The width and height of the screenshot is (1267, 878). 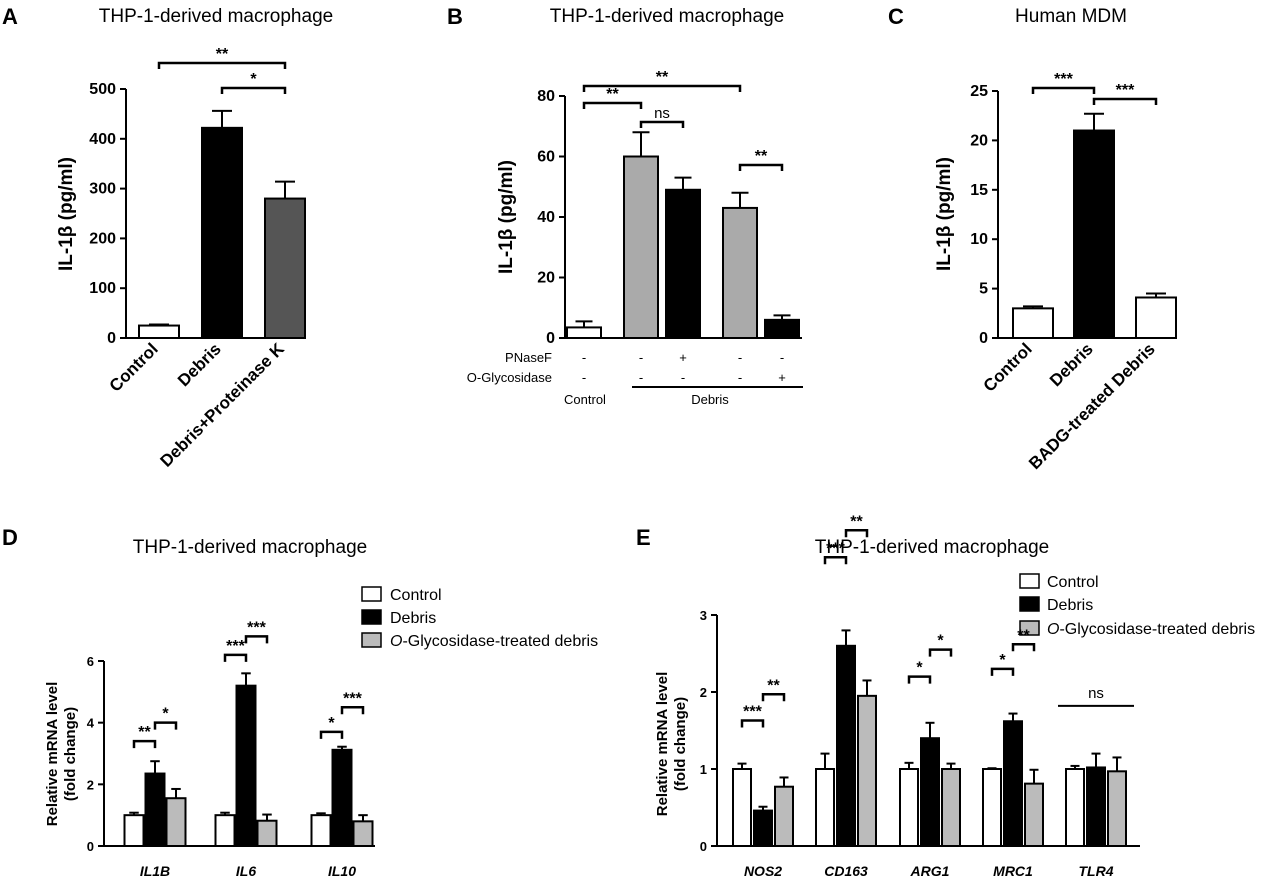 What do you see at coordinates (1029, 604) in the screenshot?
I see `panel-e-legend-swatch-debris` at bounding box center [1029, 604].